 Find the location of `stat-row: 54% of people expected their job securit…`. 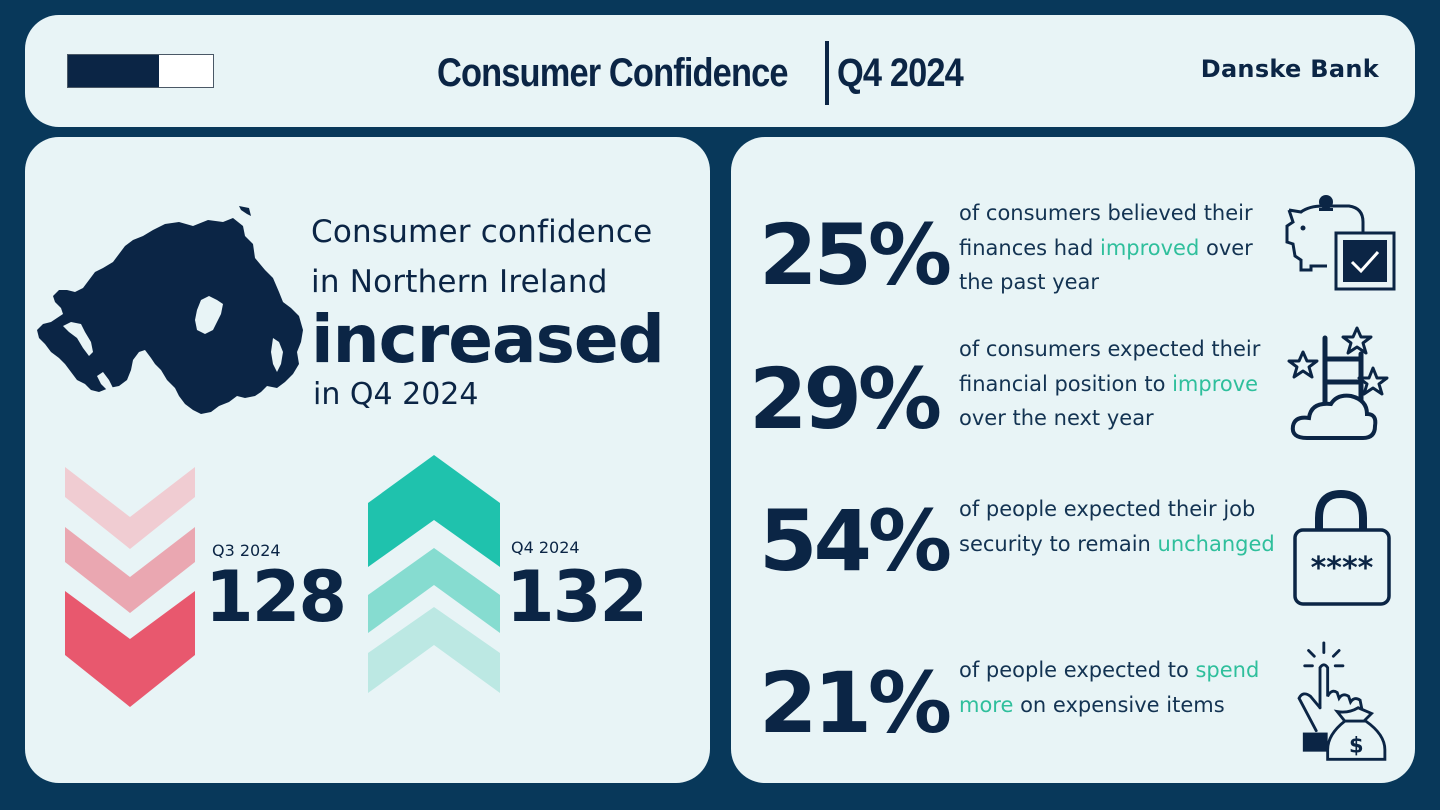

stat-row: 54% of people expected their job securit… is located at coordinates (1073, 555).